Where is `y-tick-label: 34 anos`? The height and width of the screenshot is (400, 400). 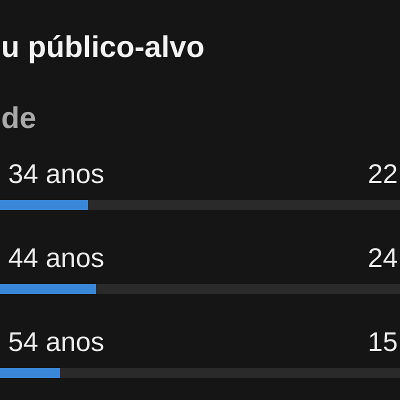 y-tick-label: 34 anos is located at coordinates (56, 174).